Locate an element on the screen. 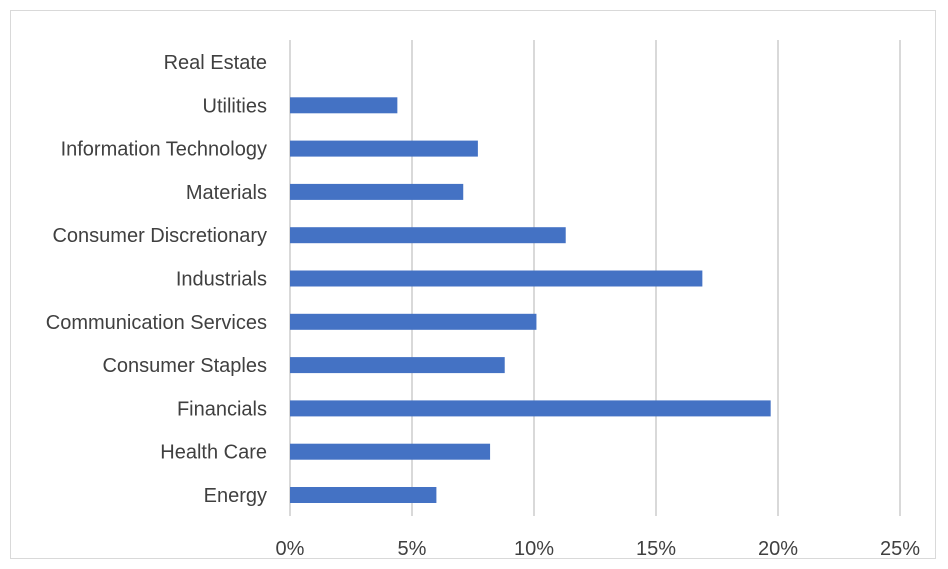  category-label: Communication Services is located at coordinates (156, 323).